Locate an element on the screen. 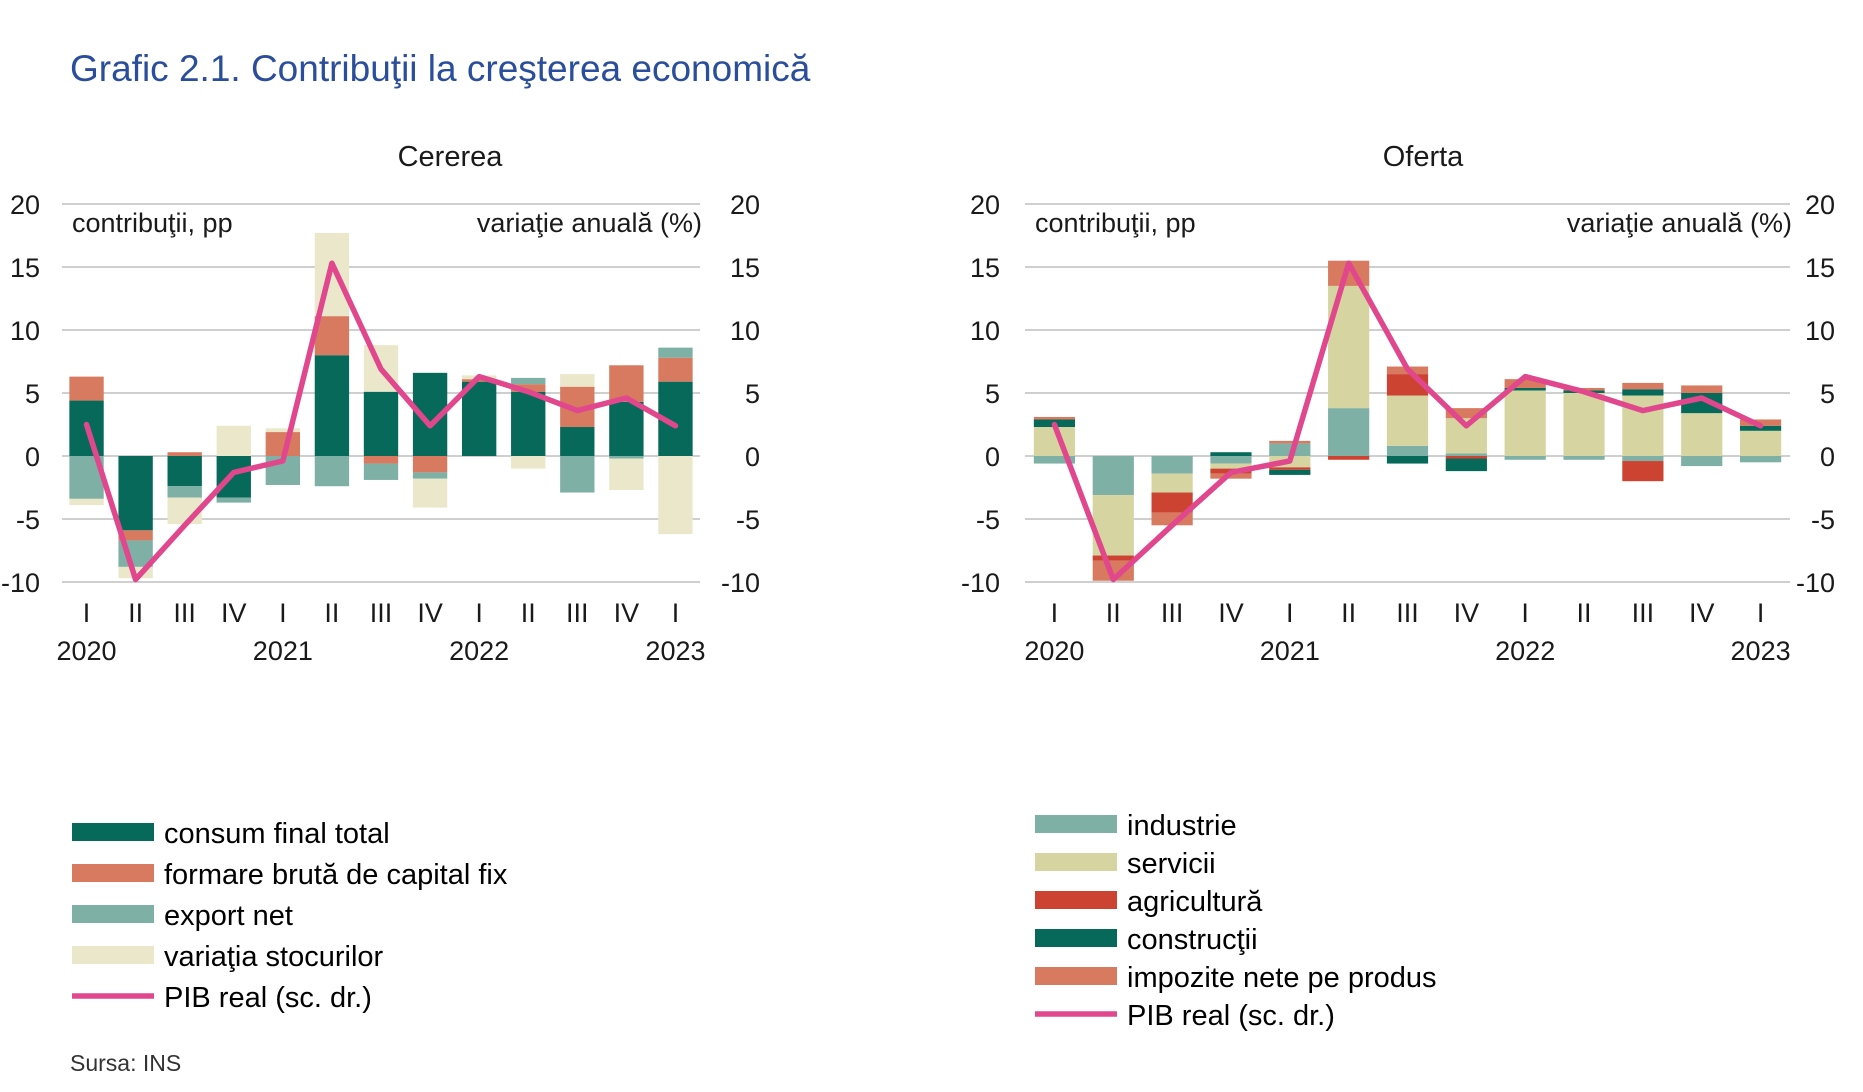  left-tick-label: 5 is located at coordinates (32, 394).